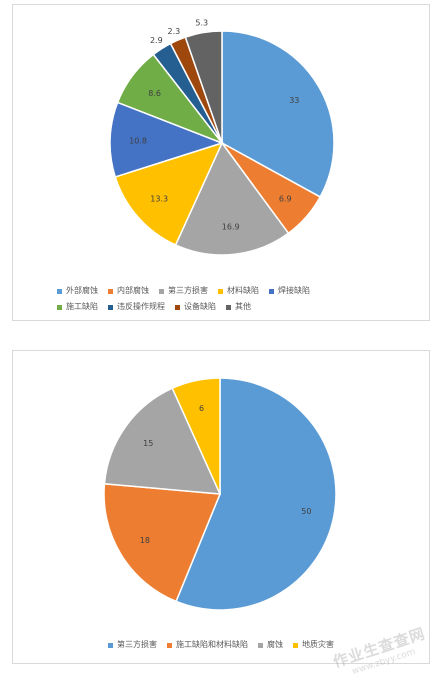 The width and height of the screenshot is (441, 682). What do you see at coordinates (294, 100) in the screenshot?
I see `data-label-1-0: 33` at bounding box center [294, 100].